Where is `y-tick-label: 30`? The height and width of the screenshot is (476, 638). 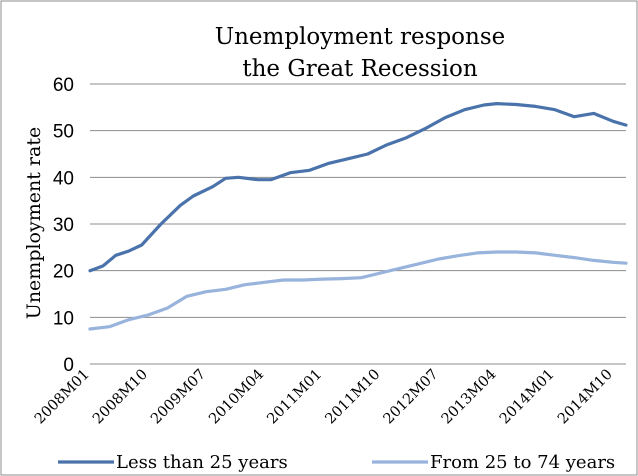 y-tick-label: 30 is located at coordinates (63, 225).